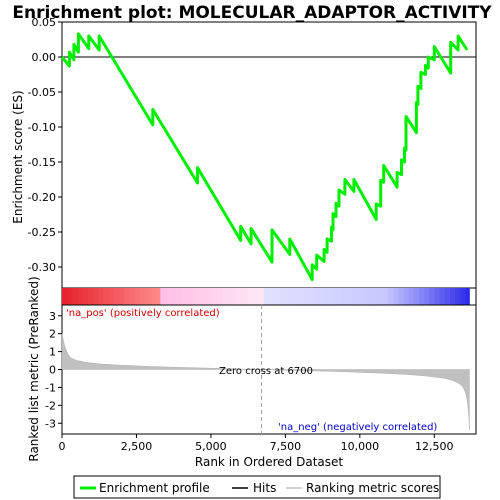 The image size is (500, 500). Describe the element at coordinates (52, 316) in the screenshot. I see `metric-y-tick-label: 3` at that location.